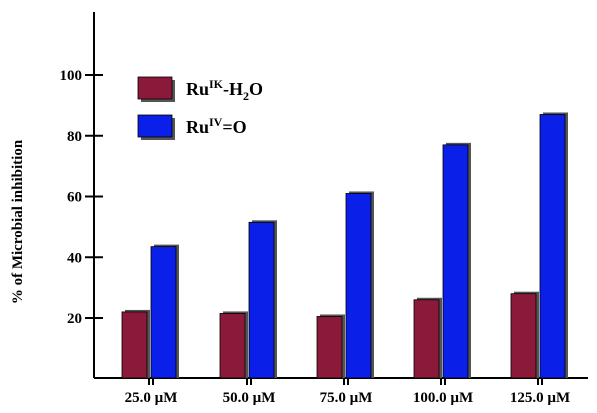 The image size is (597, 413). I want to click on y-tick-label: 40, so click(74, 258).